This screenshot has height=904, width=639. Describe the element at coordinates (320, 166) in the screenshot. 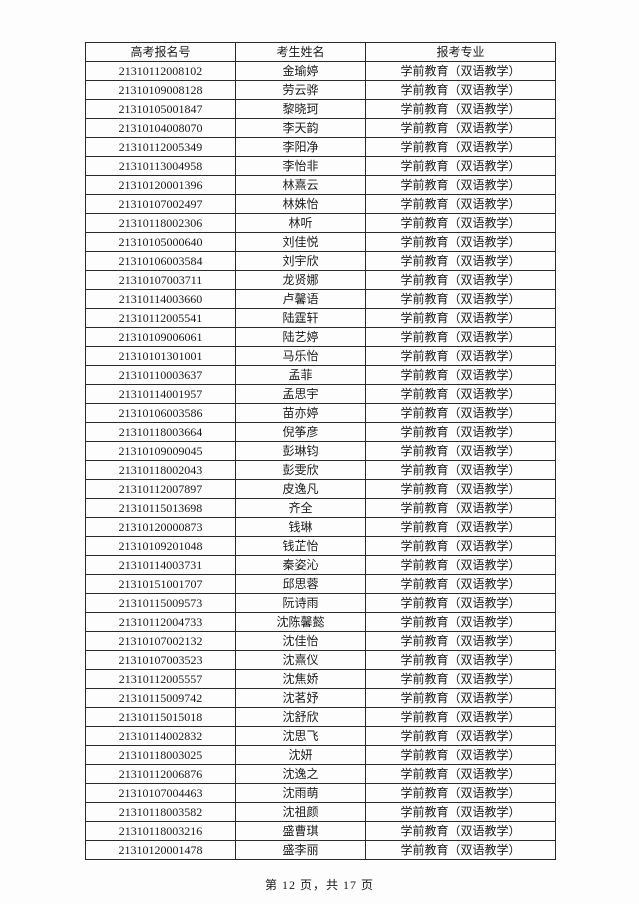

I see `table-row: 21310113004958 李怡非 学前教育（双语教学）` at that location.